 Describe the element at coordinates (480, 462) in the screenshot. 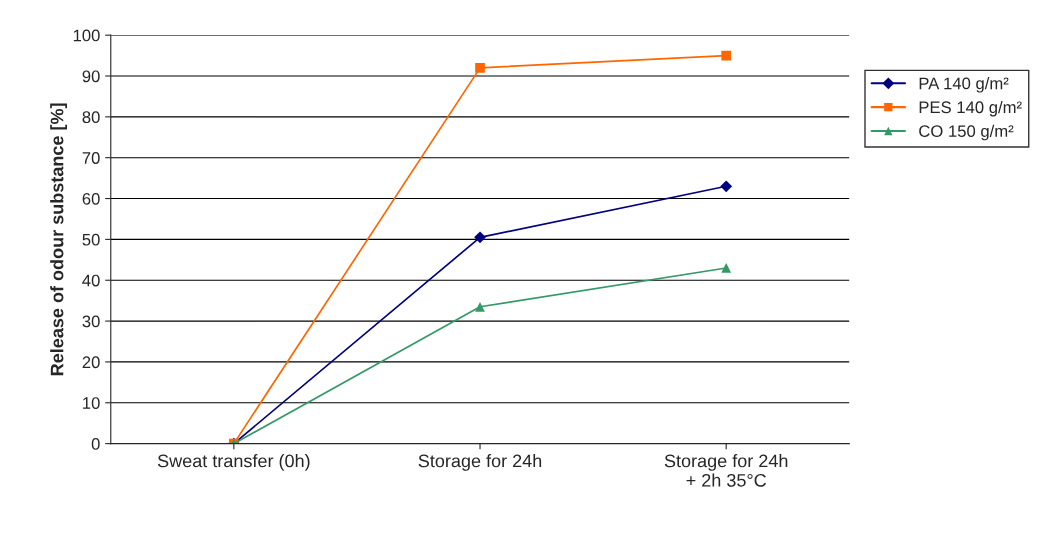

I see `x-tick-label: Storage for 24h` at that location.